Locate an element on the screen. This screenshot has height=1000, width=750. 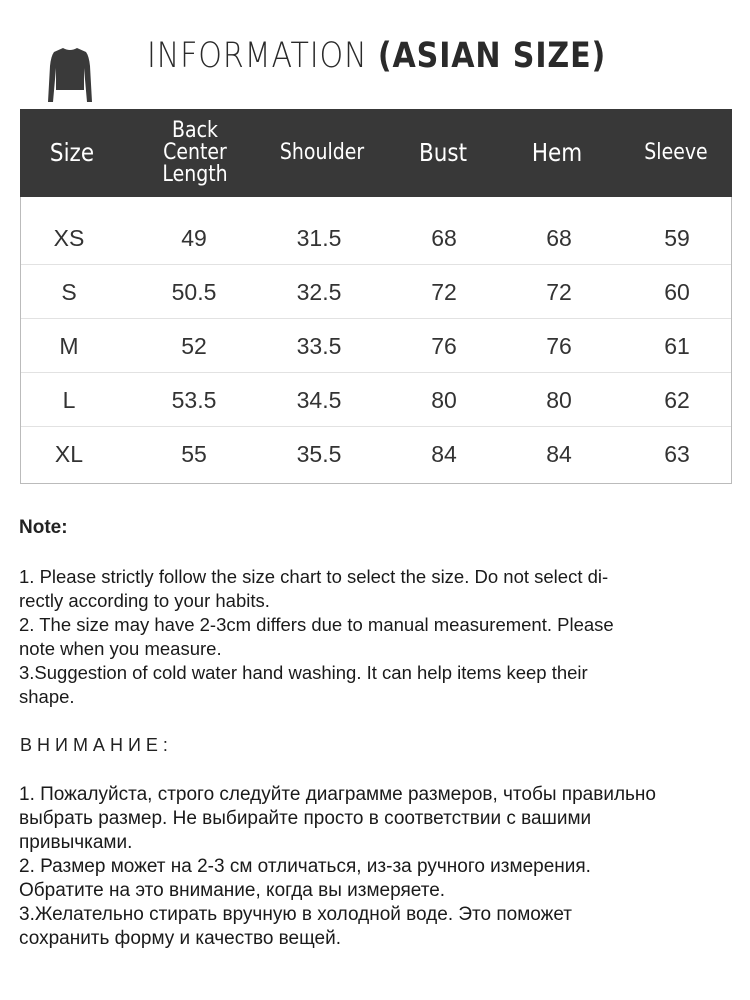
table-row: S 50.5 32.5 72 72 60 is located at coordinates (376, 292).